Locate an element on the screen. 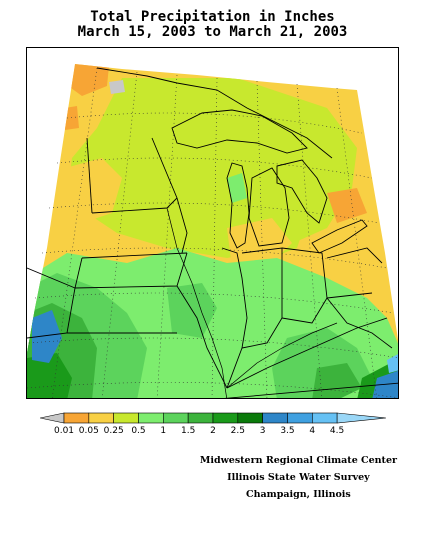  legend-label: 3.5 is located at coordinates (287, 431).